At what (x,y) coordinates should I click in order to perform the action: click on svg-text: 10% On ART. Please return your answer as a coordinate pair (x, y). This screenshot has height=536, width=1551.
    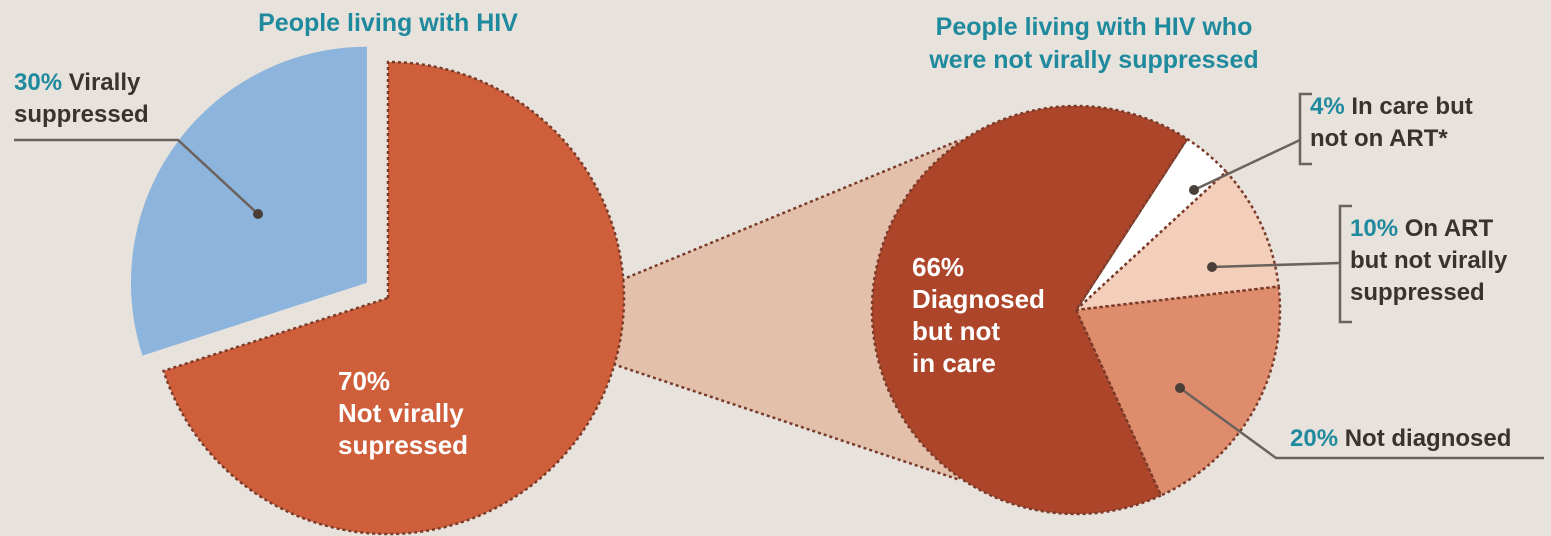
    Looking at the image, I should click on (1421, 228).